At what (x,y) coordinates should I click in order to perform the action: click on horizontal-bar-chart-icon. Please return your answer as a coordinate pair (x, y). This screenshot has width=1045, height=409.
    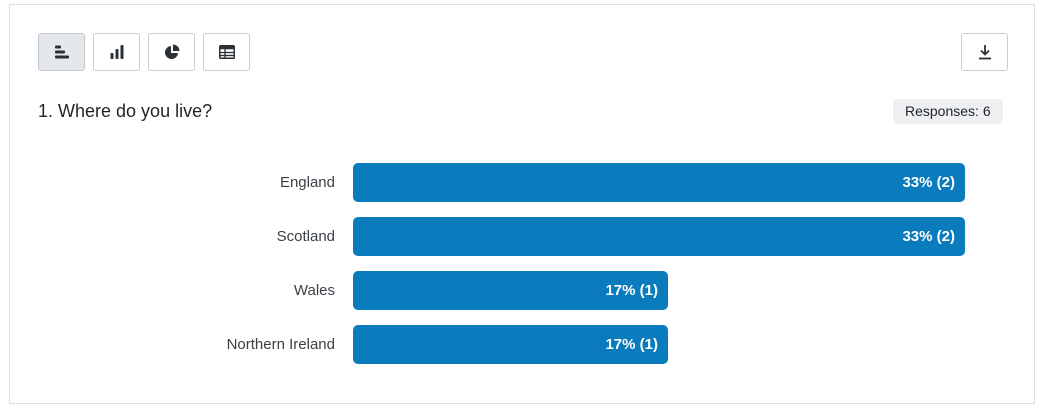
    Looking at the image, I should click on (61, 52).